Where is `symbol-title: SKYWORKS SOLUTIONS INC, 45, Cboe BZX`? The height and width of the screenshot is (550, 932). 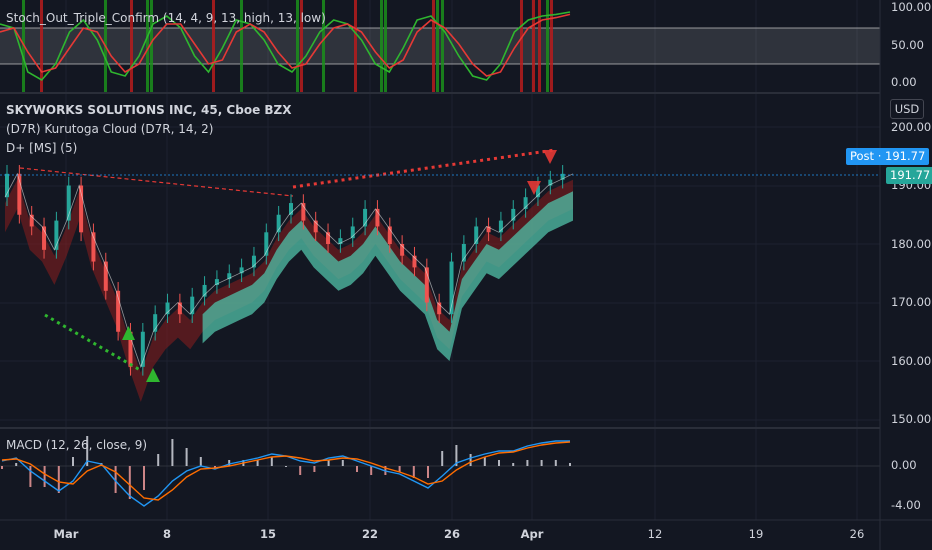 symbol-title: SKYWORKS SOLUTIONS INC, 45, Cboe BZX is located at coordinates (149, 110).